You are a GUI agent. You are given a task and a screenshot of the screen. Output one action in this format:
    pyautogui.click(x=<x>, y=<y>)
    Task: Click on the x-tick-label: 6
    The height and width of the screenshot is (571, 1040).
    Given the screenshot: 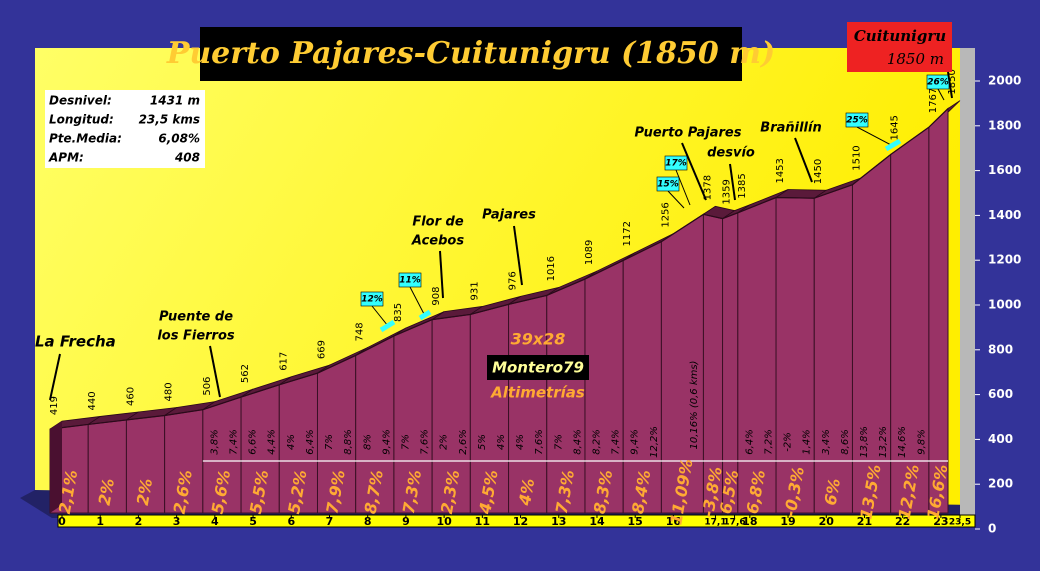 What is the action you would take?
    pyautogui.click(x=291, y=521)
    